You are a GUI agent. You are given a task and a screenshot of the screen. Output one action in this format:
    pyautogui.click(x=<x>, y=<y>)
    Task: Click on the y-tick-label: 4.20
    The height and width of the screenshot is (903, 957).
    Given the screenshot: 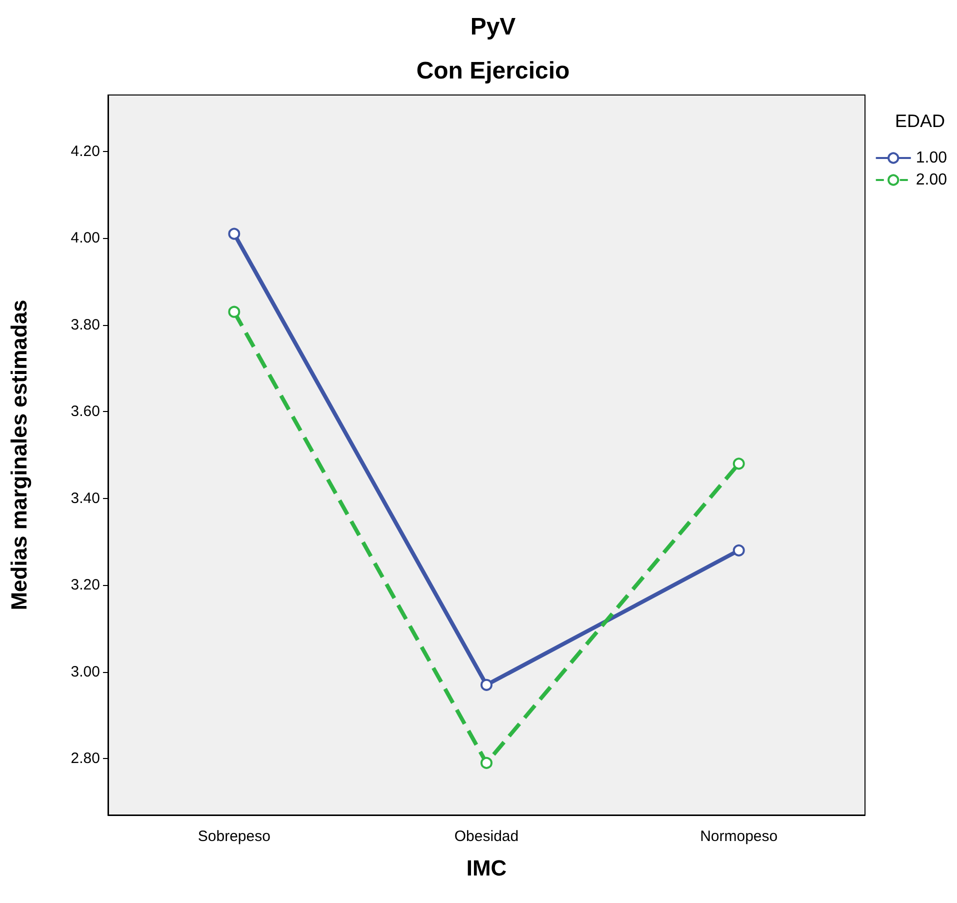 What is the action you would take?
    pyautogui.click(x=85, y=151)
    